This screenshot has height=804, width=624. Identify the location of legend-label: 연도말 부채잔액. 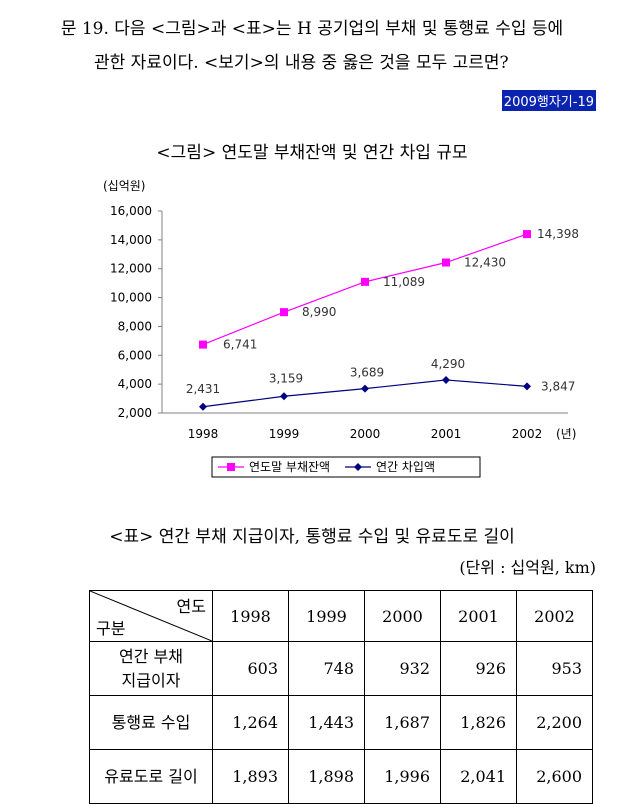
(289, 467).